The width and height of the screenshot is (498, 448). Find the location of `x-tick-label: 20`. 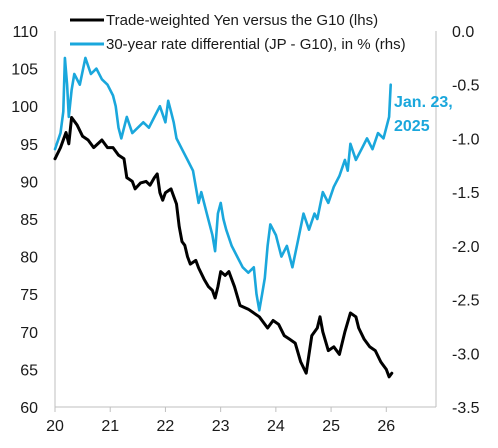

x-tick-label: 20 is located at coordinates (55, 426).